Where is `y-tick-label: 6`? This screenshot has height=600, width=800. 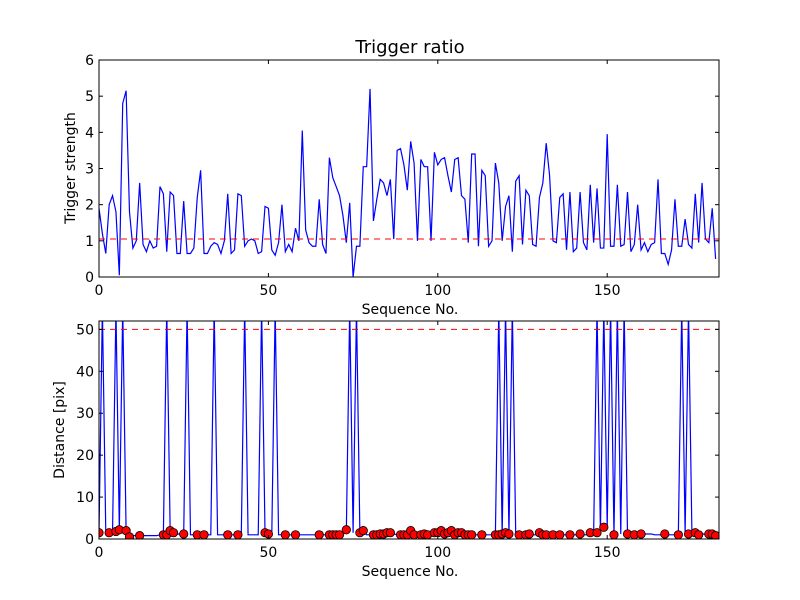
y-tick-label: 6 is located at coordinates (89, 61).